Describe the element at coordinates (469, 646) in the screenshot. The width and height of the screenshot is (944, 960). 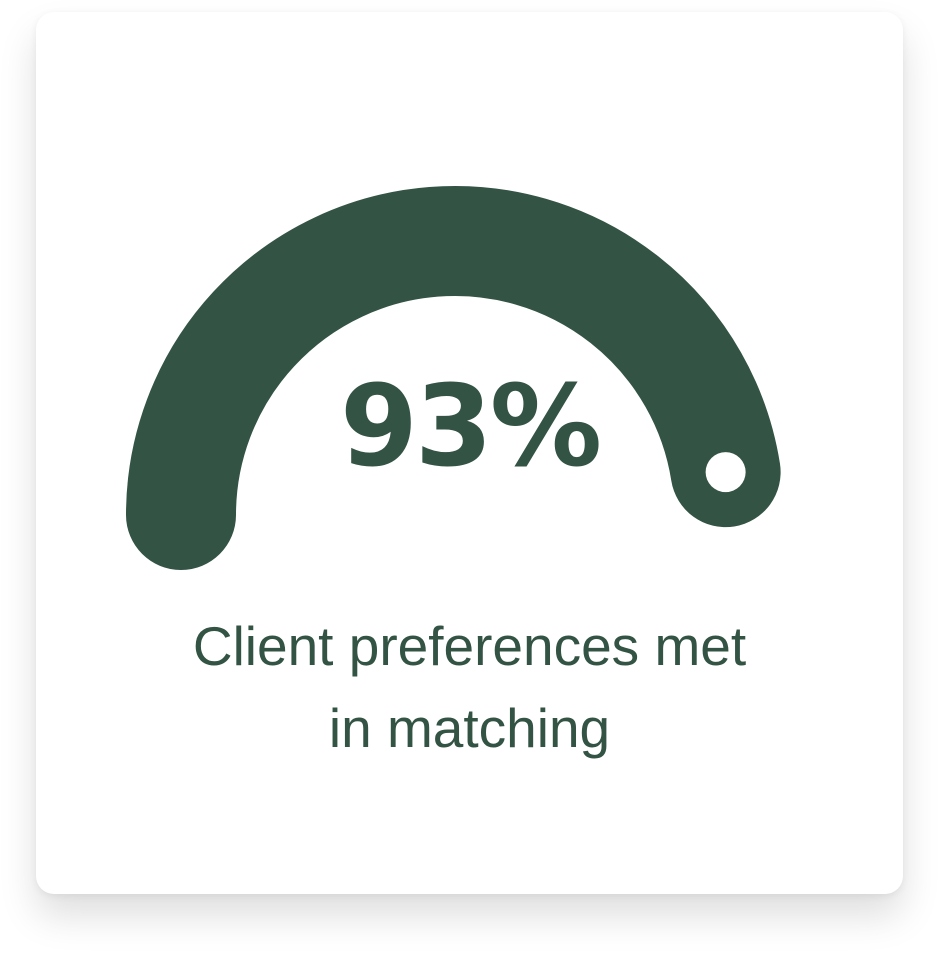
I see `stat-caption-line-1: Client preferences met` at that location.